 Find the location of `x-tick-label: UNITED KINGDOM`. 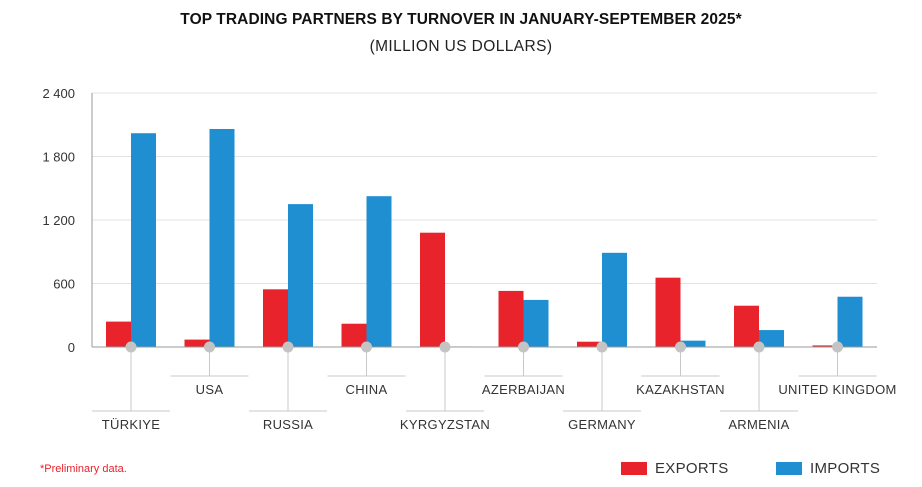

x-tick-label: UNITED KINGDOM is located at coordinates (837, 389).